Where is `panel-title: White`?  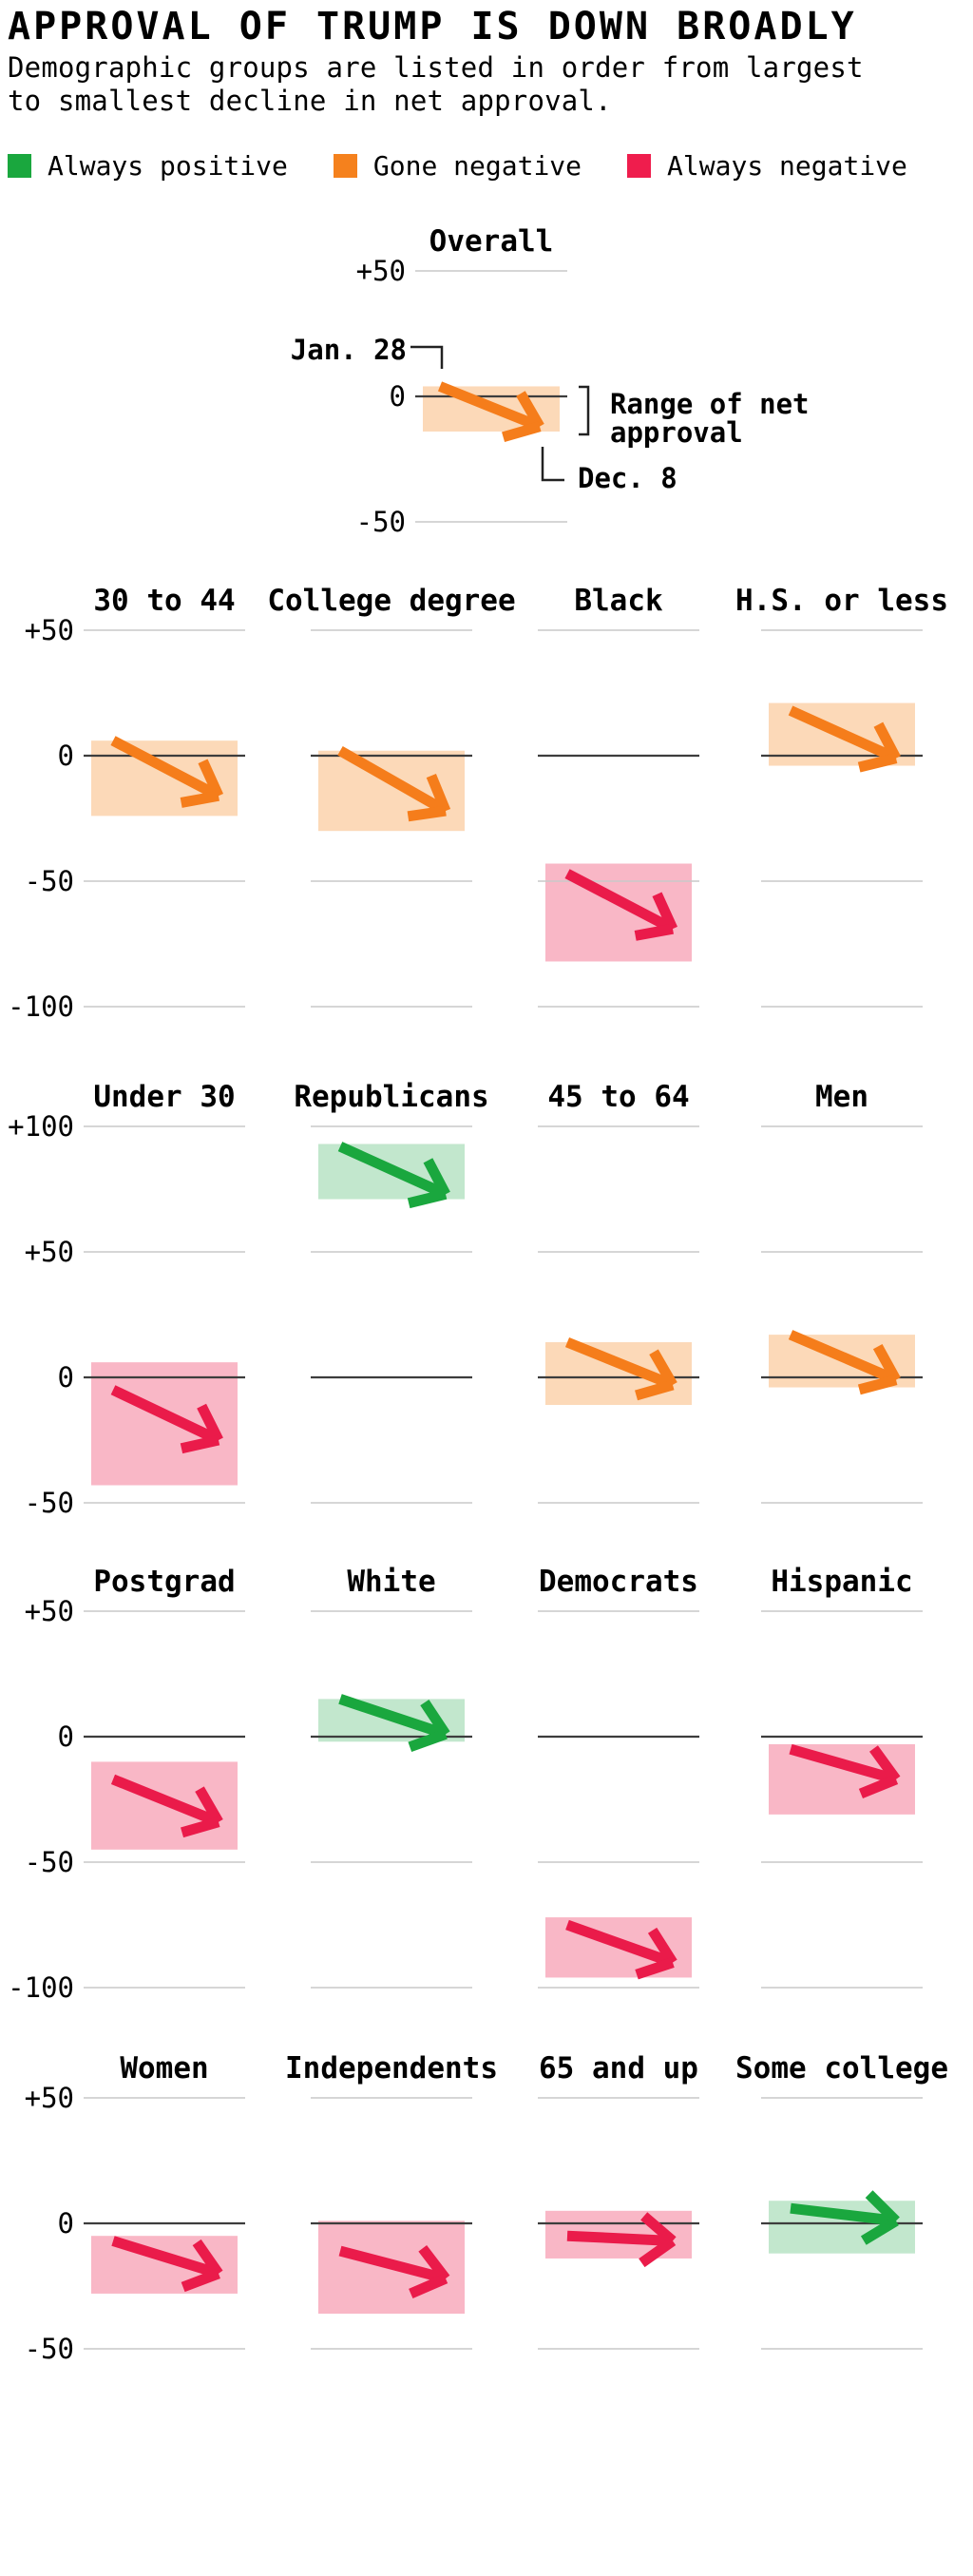 panel-title: White is located at coordinates (391, 1582).